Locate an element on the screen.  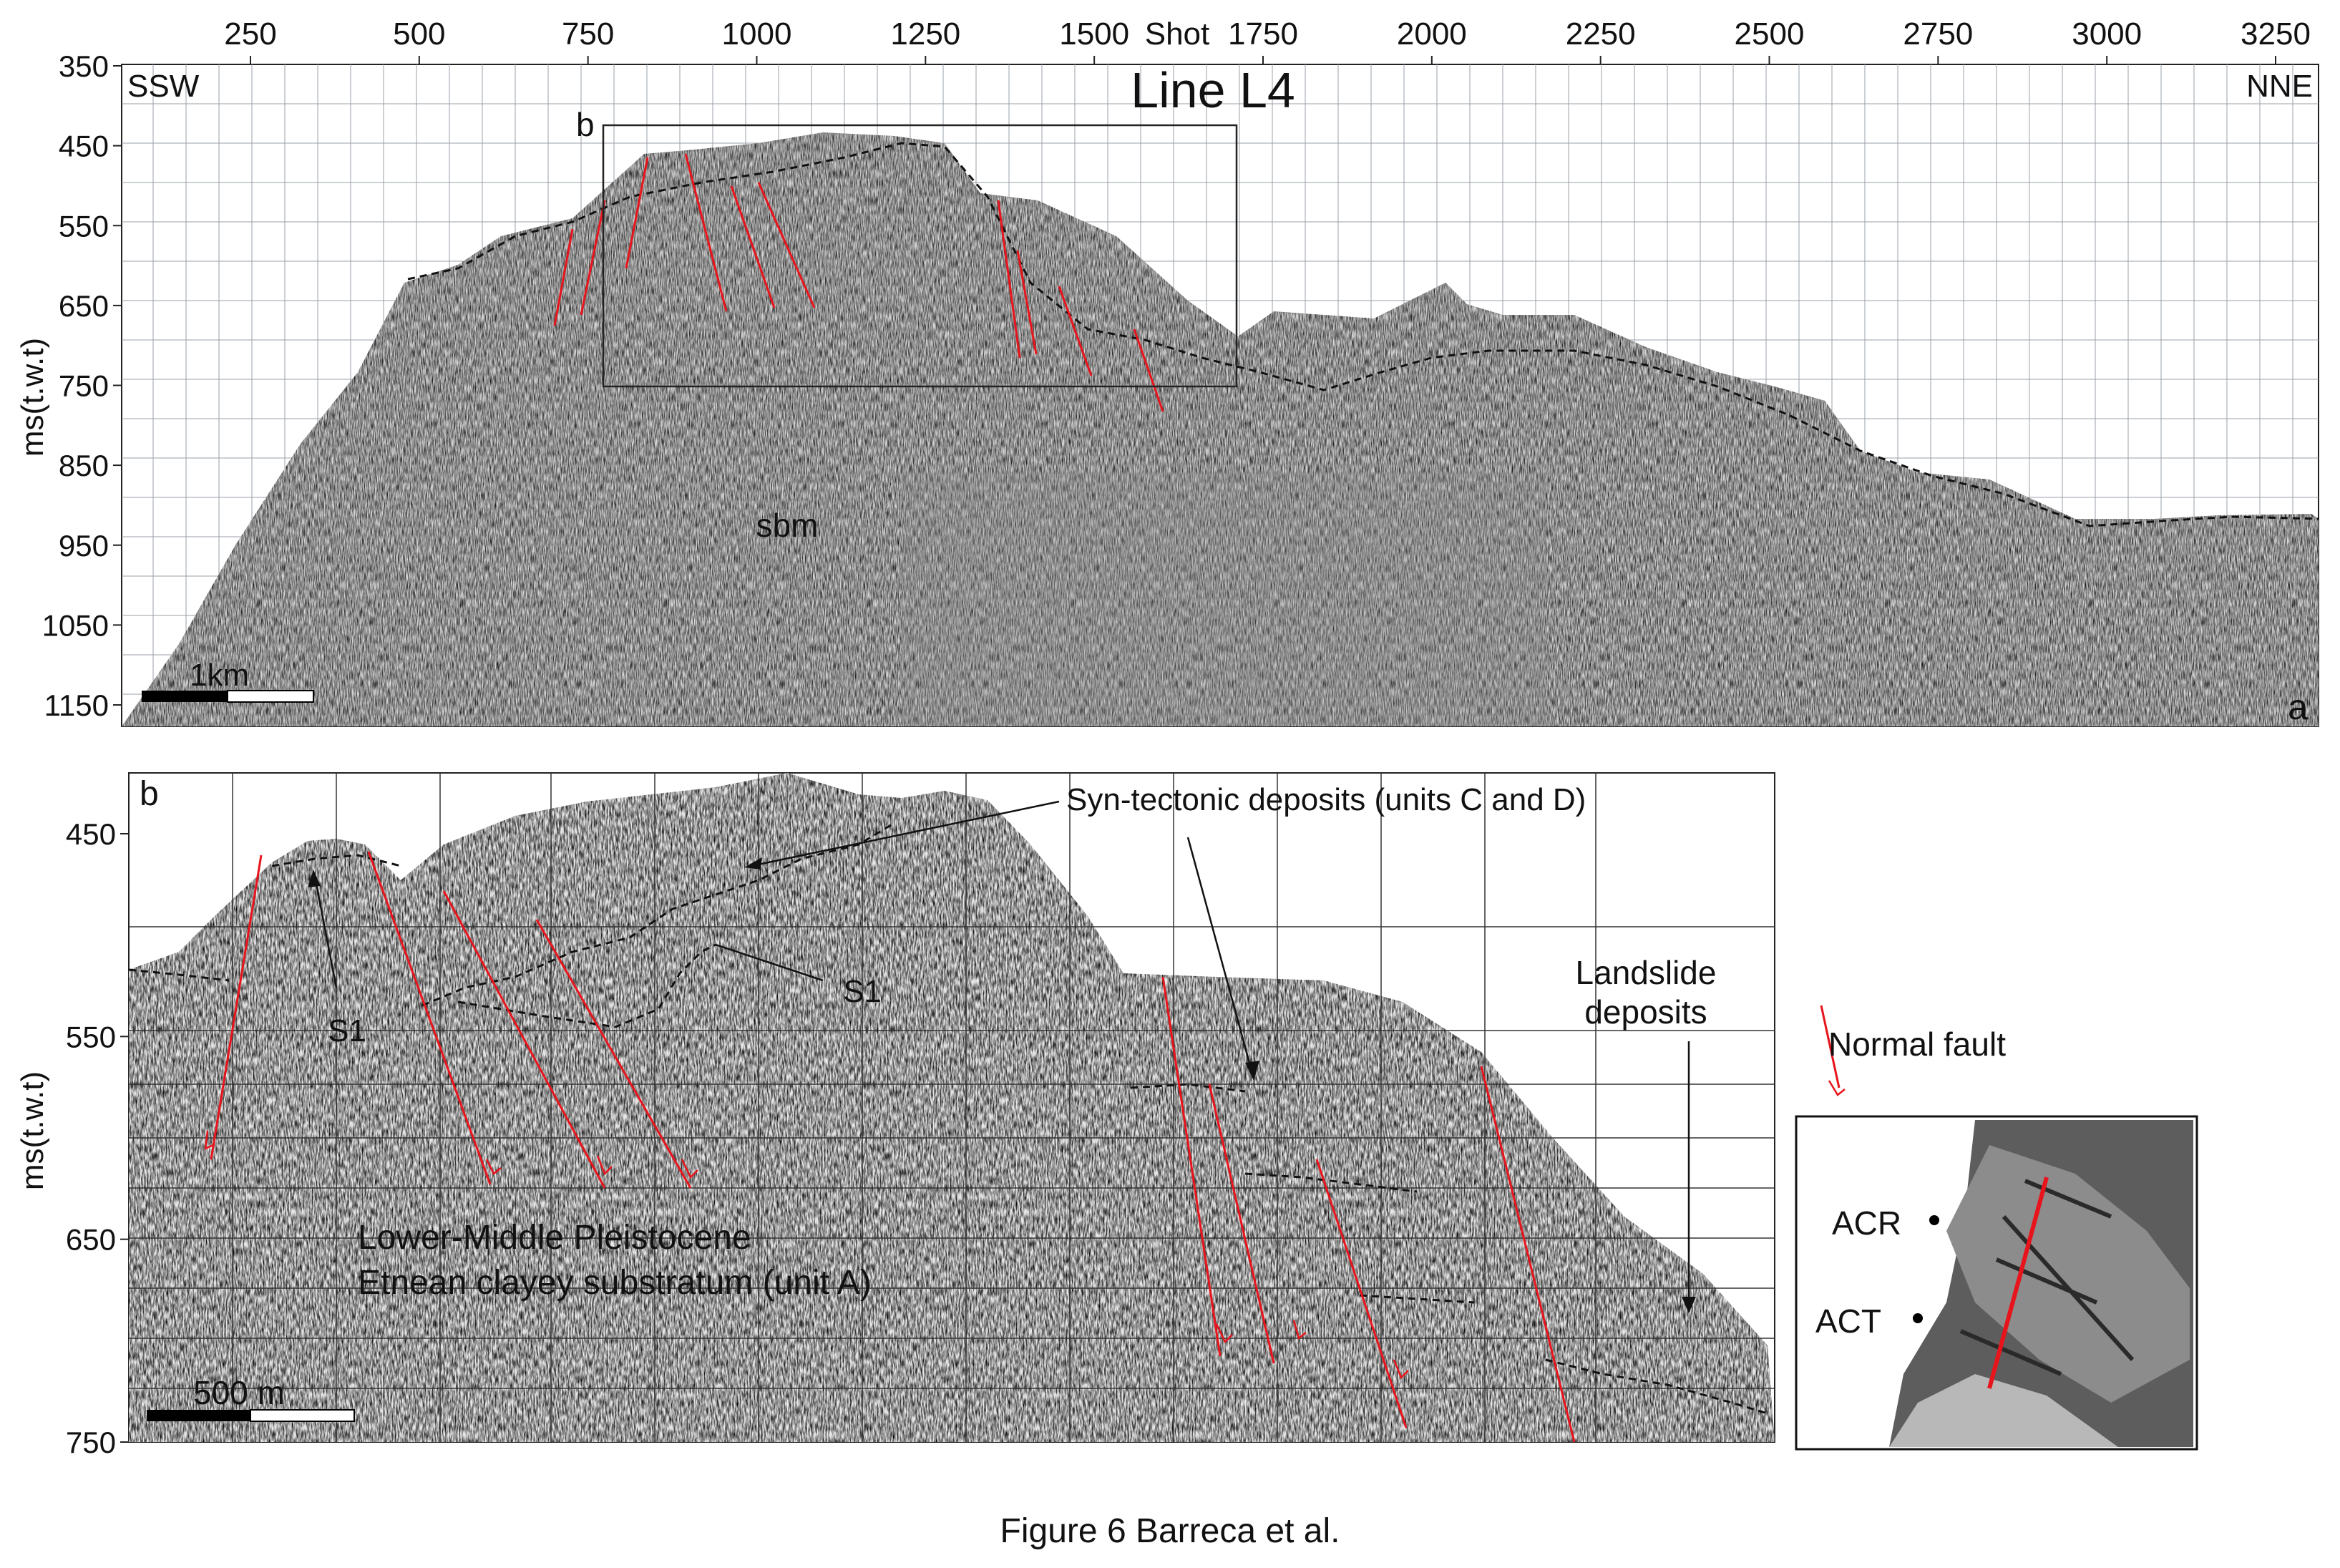
inset-map-relief-highlight is located at coordinates (2068, 1274).